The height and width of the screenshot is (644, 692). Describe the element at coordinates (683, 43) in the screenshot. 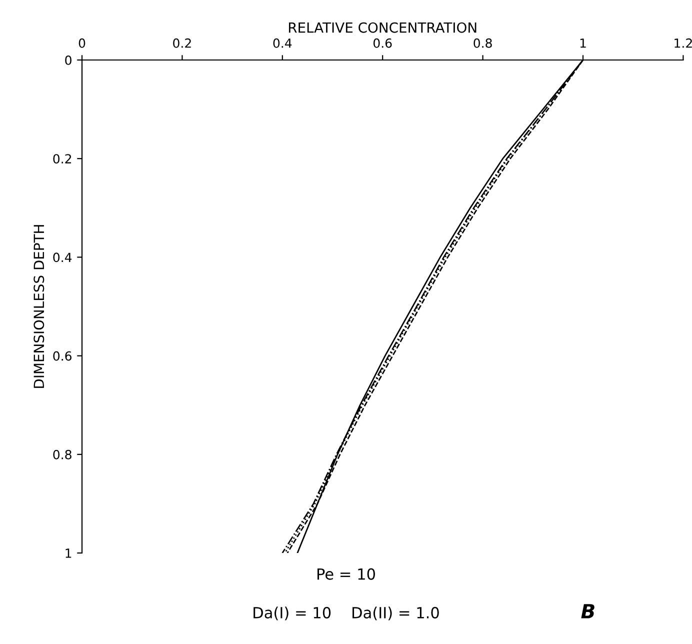

I see `x-tick-label: 1.2` at that location.